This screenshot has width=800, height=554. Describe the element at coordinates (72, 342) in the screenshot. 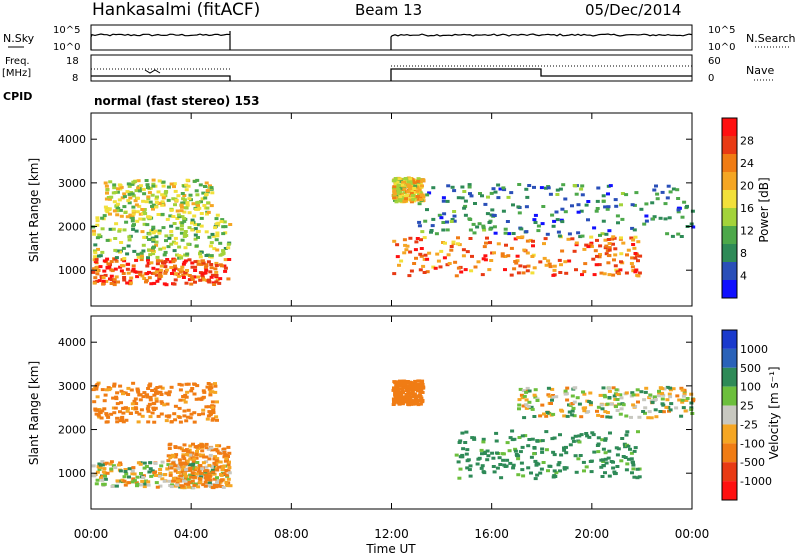

I see `y-tick-label: 4000` at that location.